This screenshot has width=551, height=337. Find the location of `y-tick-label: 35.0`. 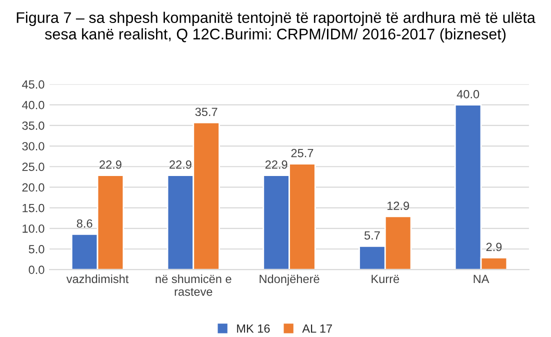

y-tick-label: 35.0 is located at coordinates (33, 125).